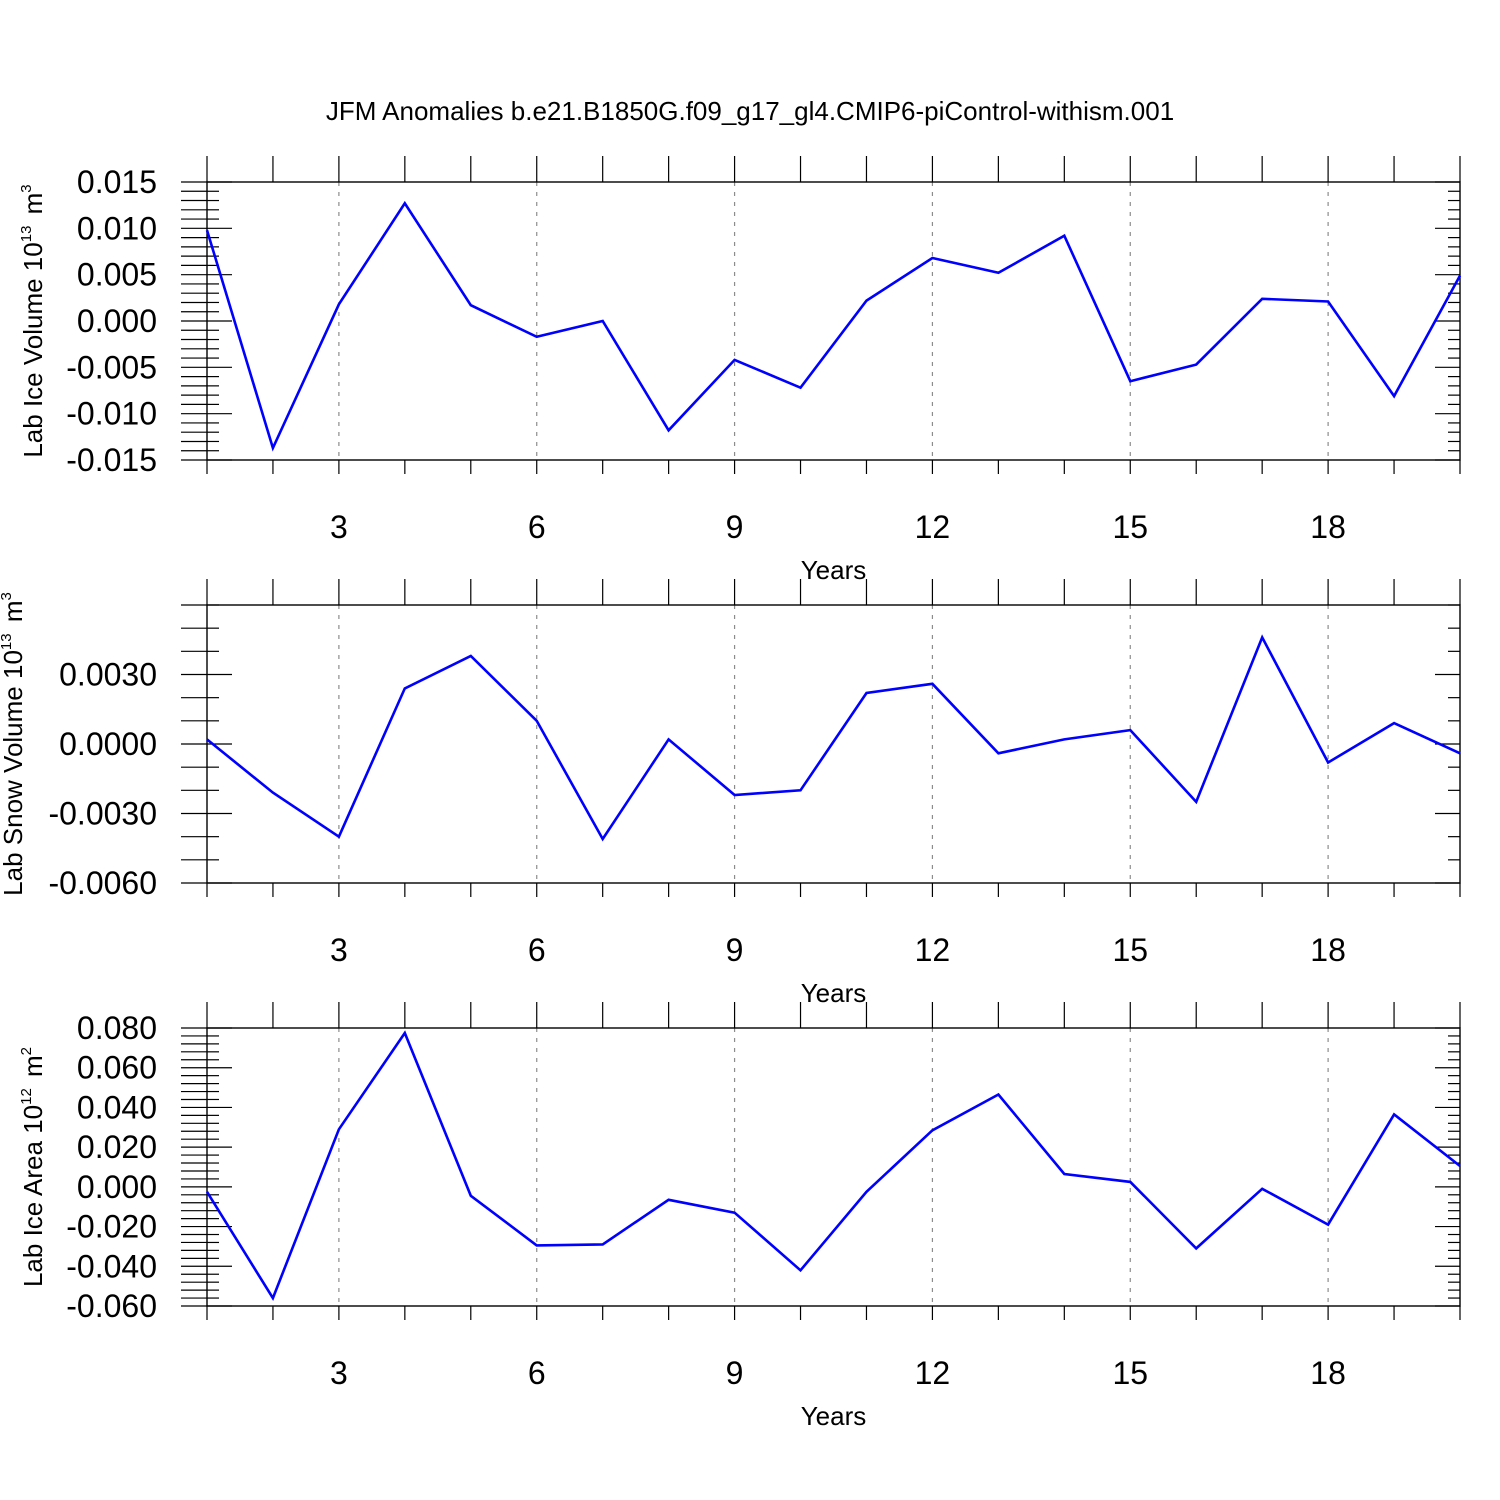 The height and width of the screenshot is (1500, 1500). I want to click on y-tick-label: -0.0030, so click(102, 814).